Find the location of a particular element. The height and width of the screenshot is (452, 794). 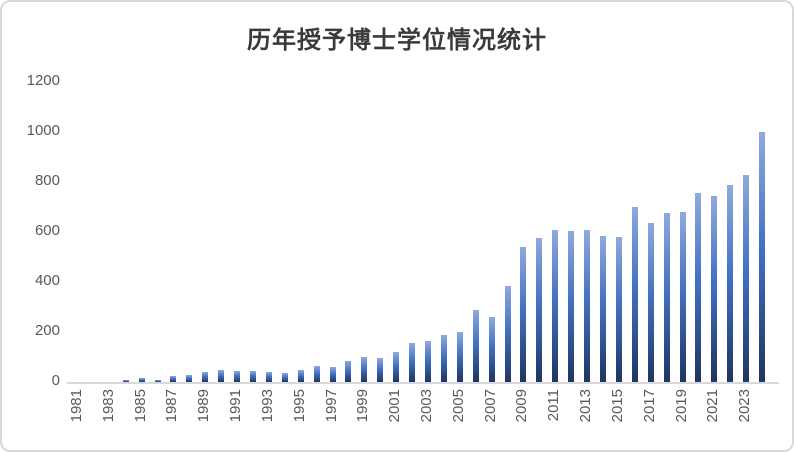

x-tick-label-1999: 1999 is located at coordinates (363, 406).